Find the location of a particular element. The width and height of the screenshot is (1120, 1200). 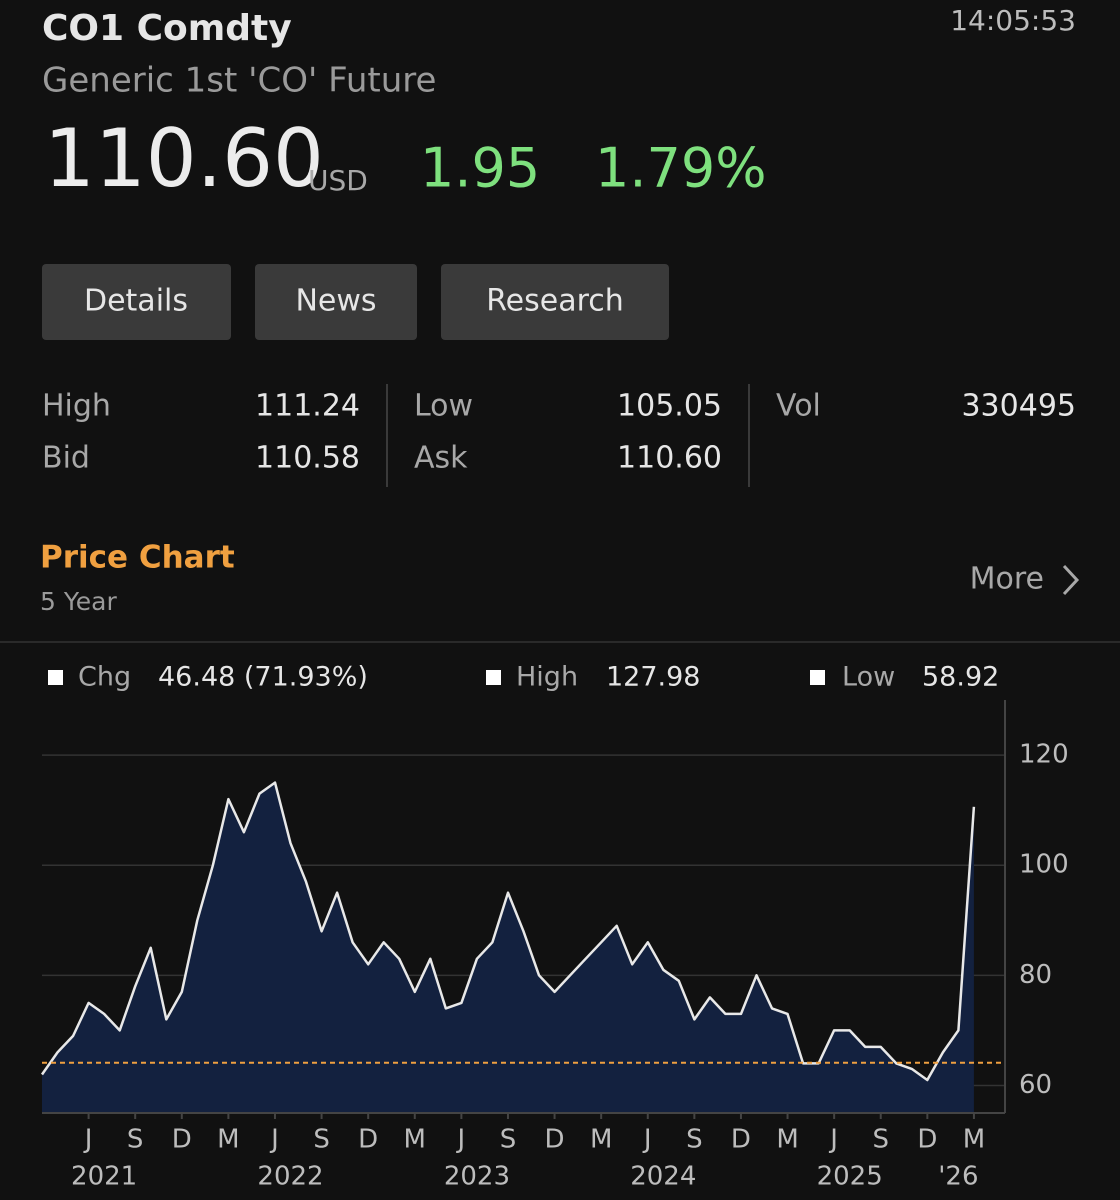

button-label: News is located at coordinates (335, 301).